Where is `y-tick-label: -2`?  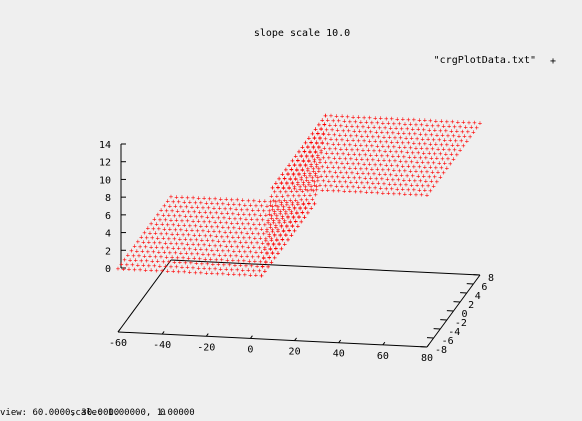
y-tick-label: -2 is located at coordinates (461, 323).